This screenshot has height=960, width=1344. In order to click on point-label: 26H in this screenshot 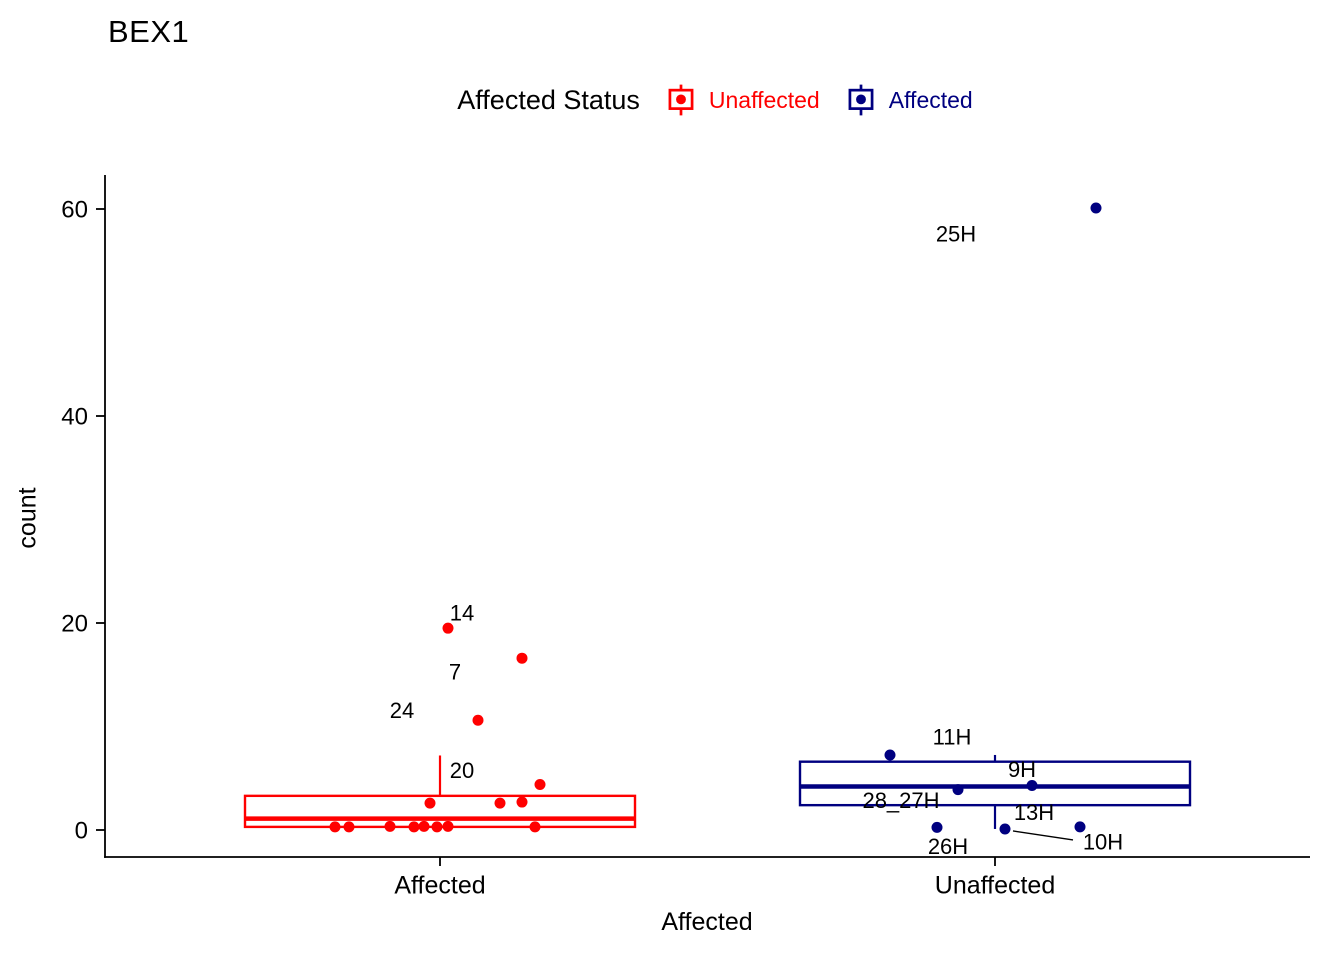, I will do `click(948, 846)`.